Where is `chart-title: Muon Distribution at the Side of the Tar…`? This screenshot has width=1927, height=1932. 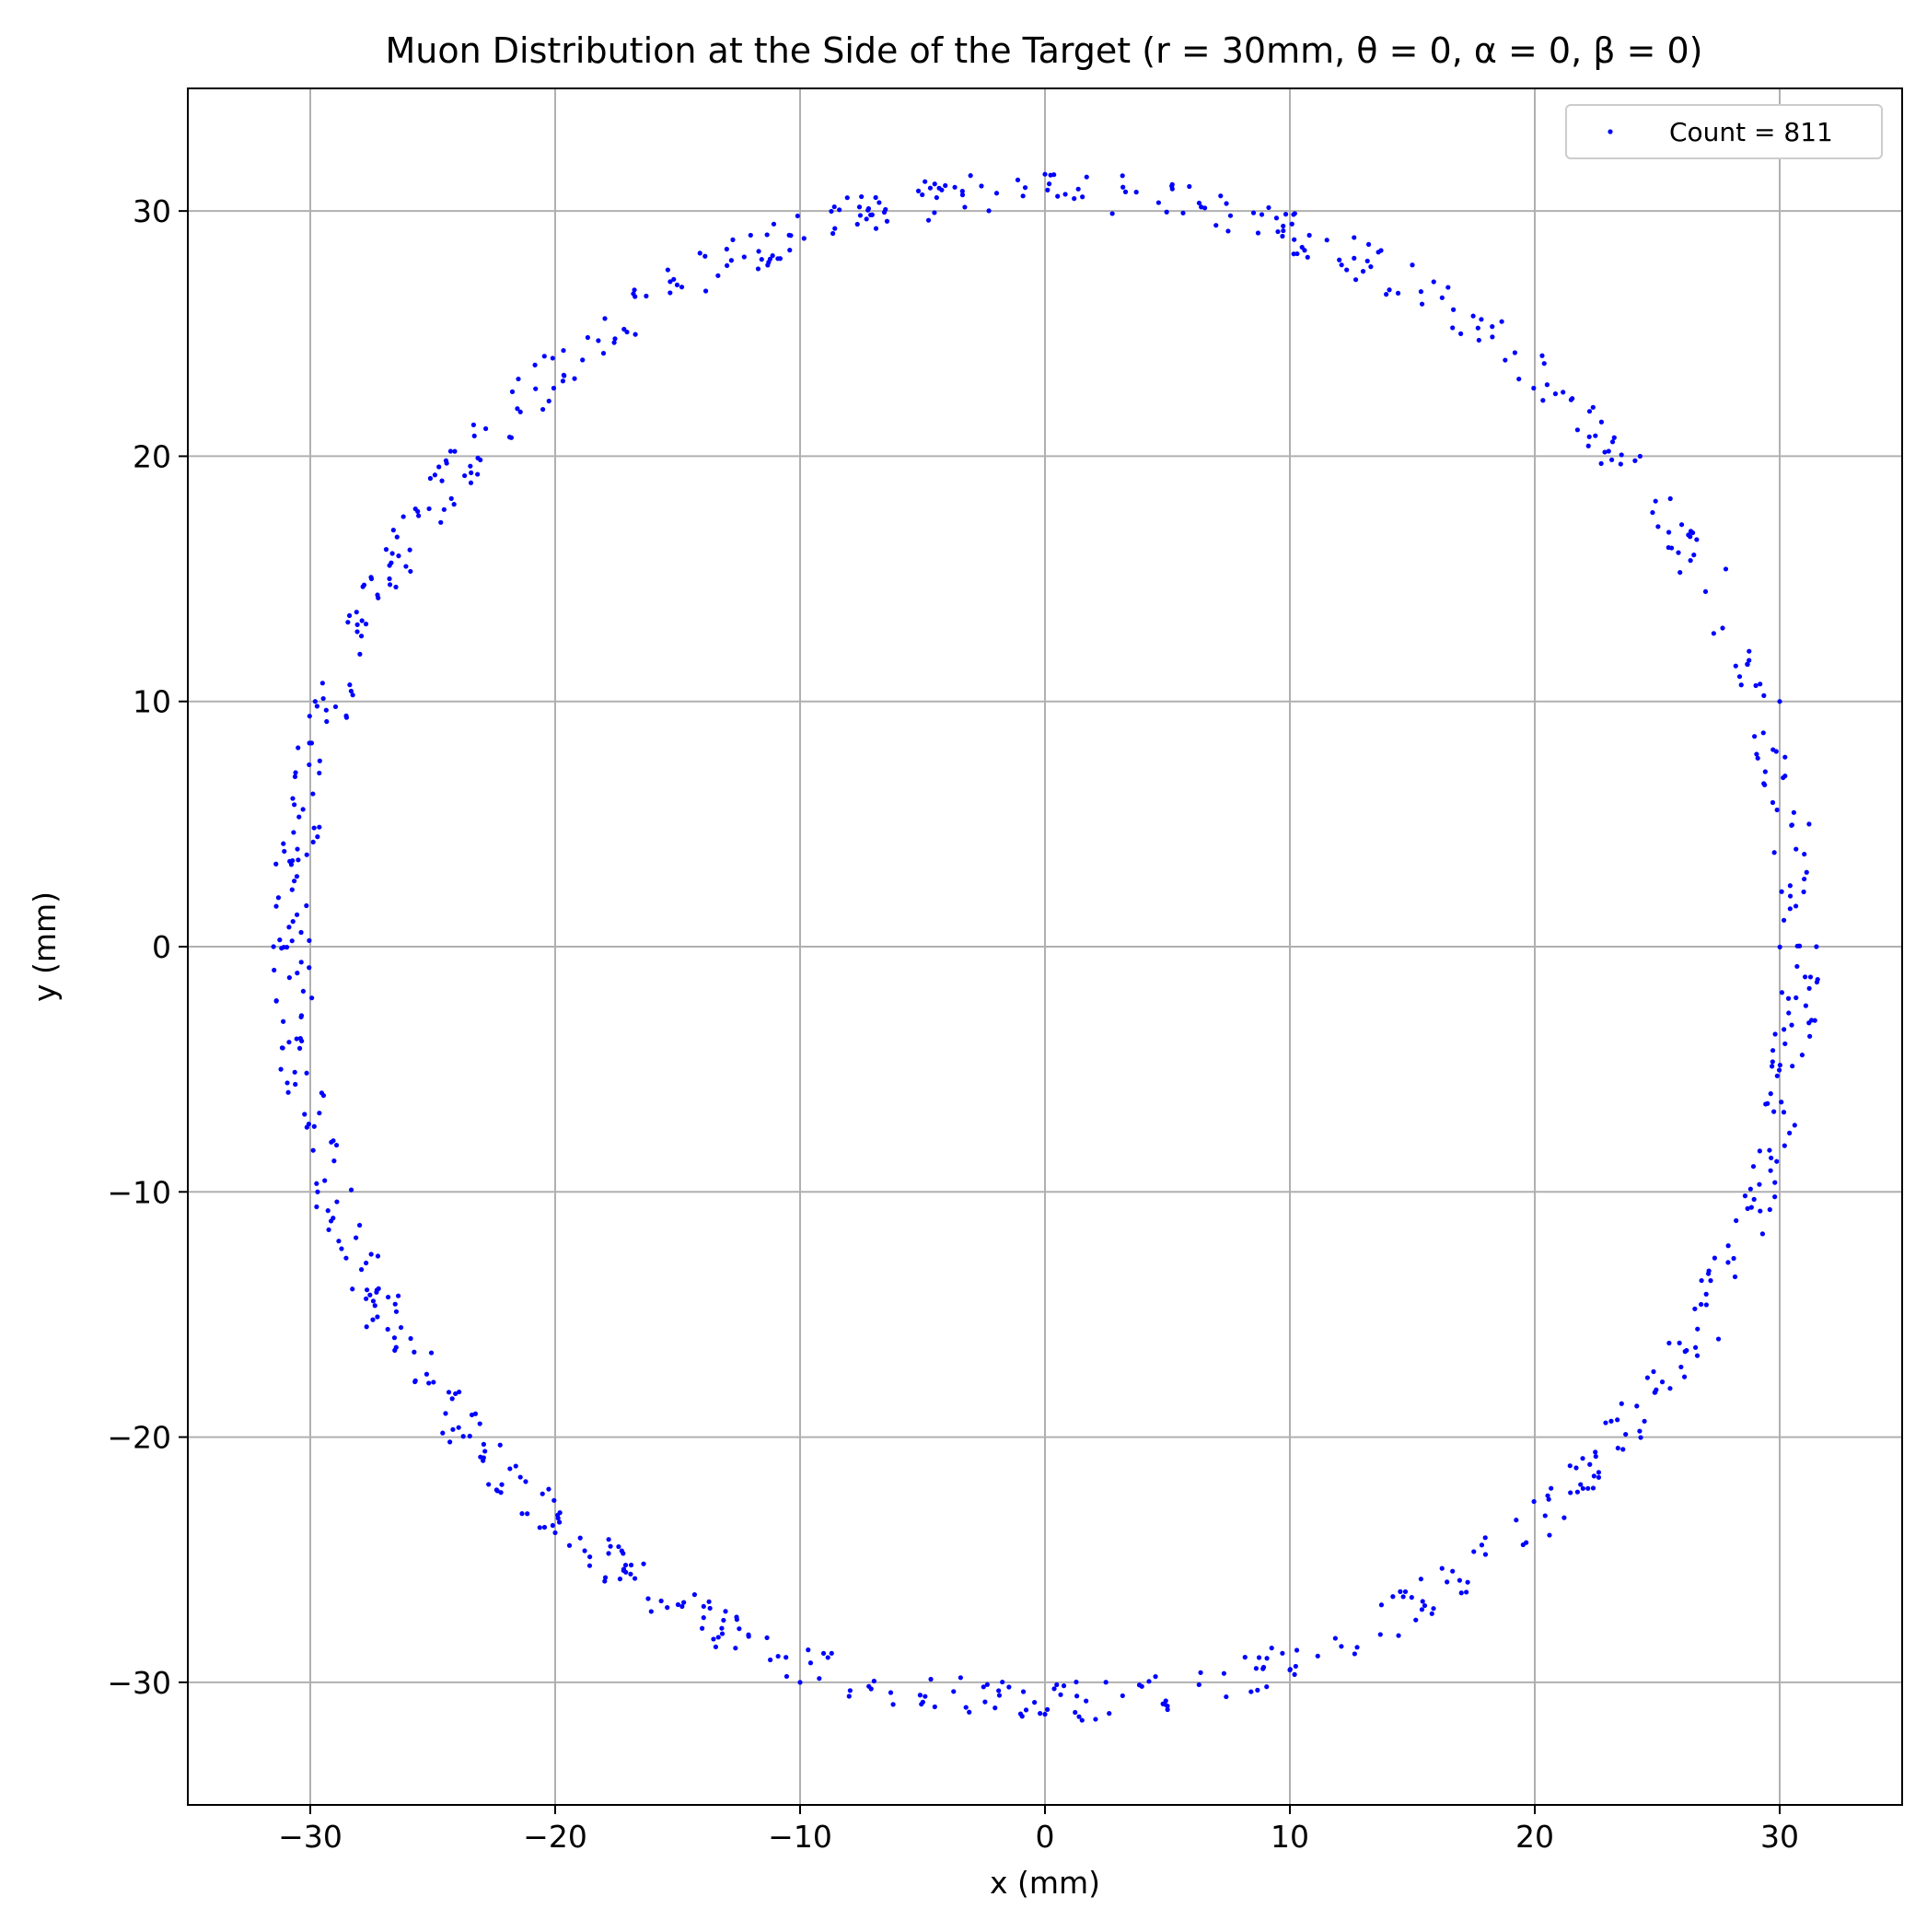 chart-title: Muon Distribution at the Side of the Tar… is located at coordinates (1043, 50).